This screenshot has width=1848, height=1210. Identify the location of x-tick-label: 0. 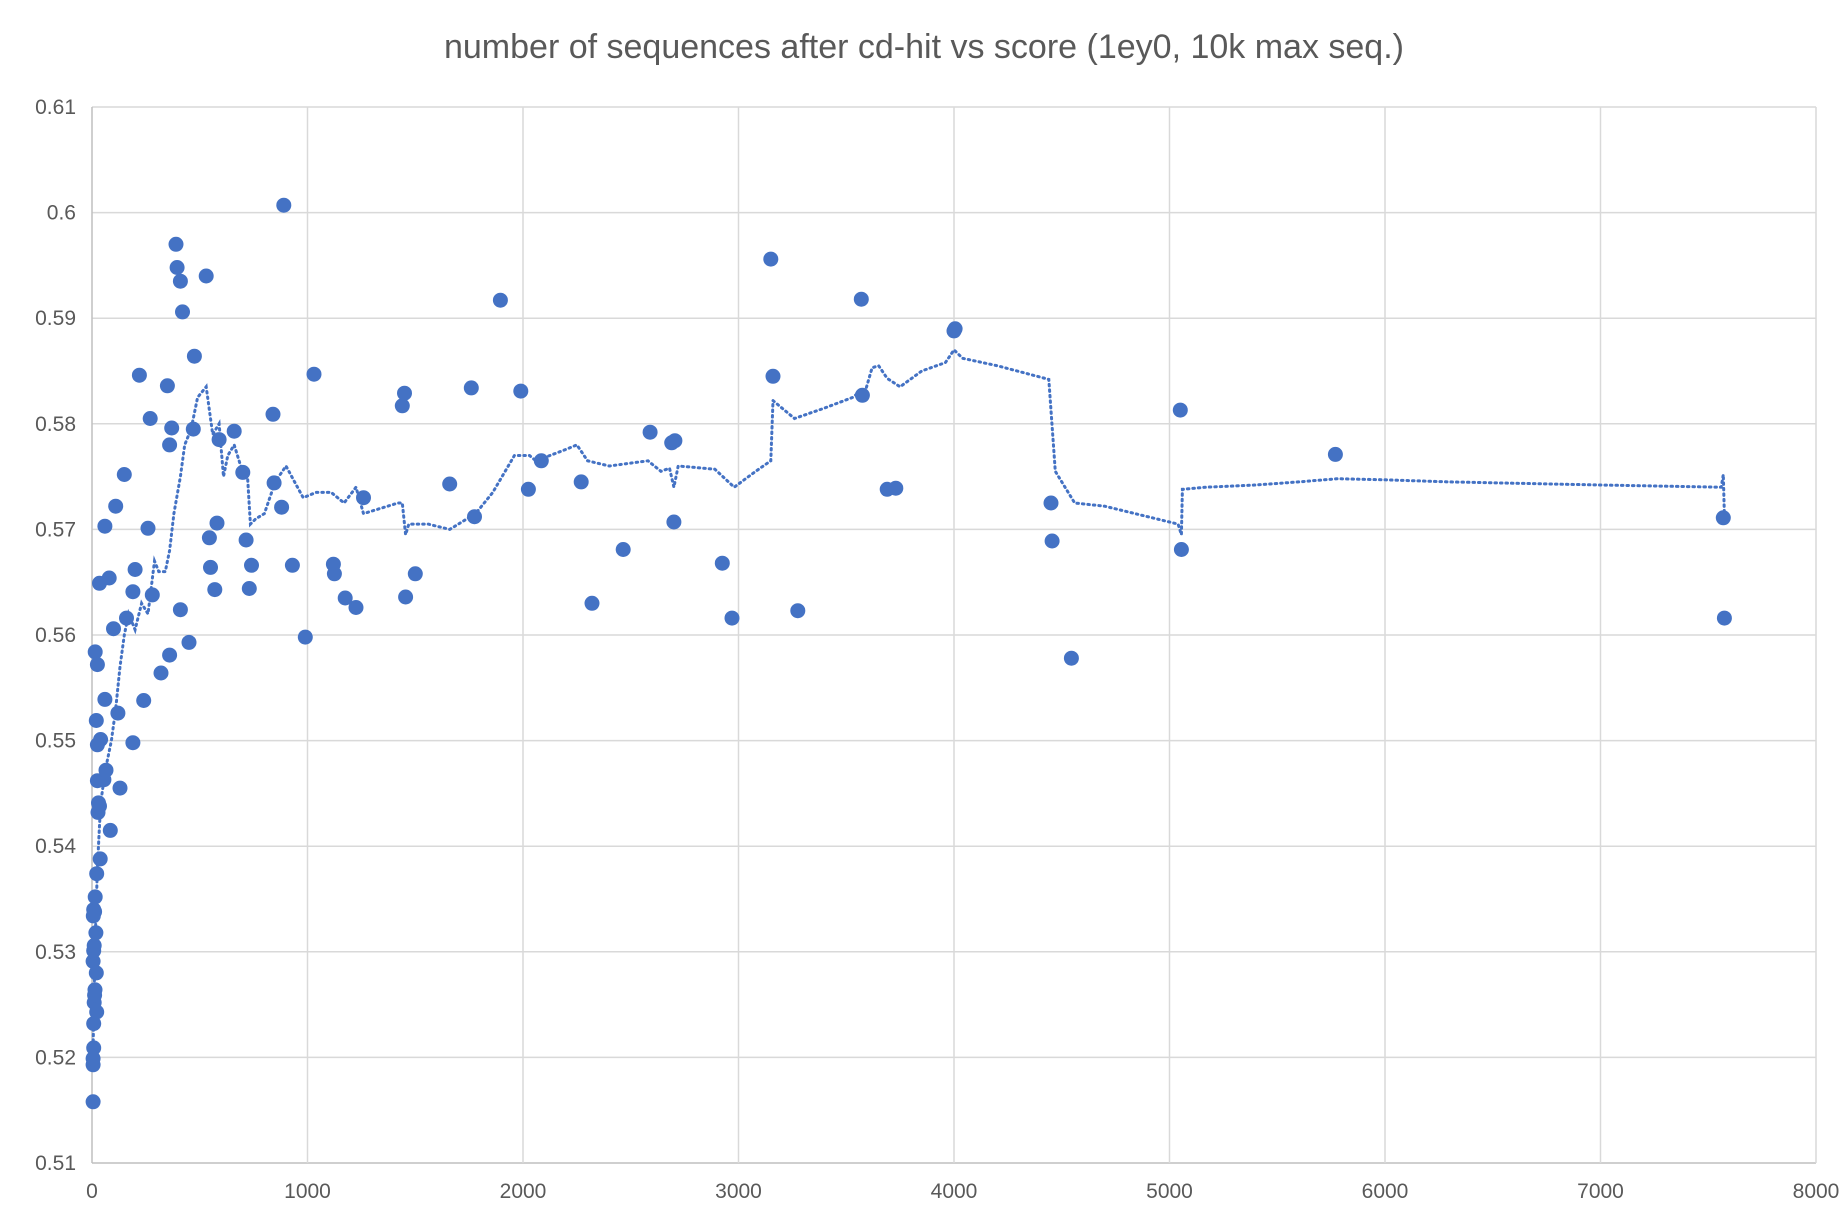
(92, 1191).